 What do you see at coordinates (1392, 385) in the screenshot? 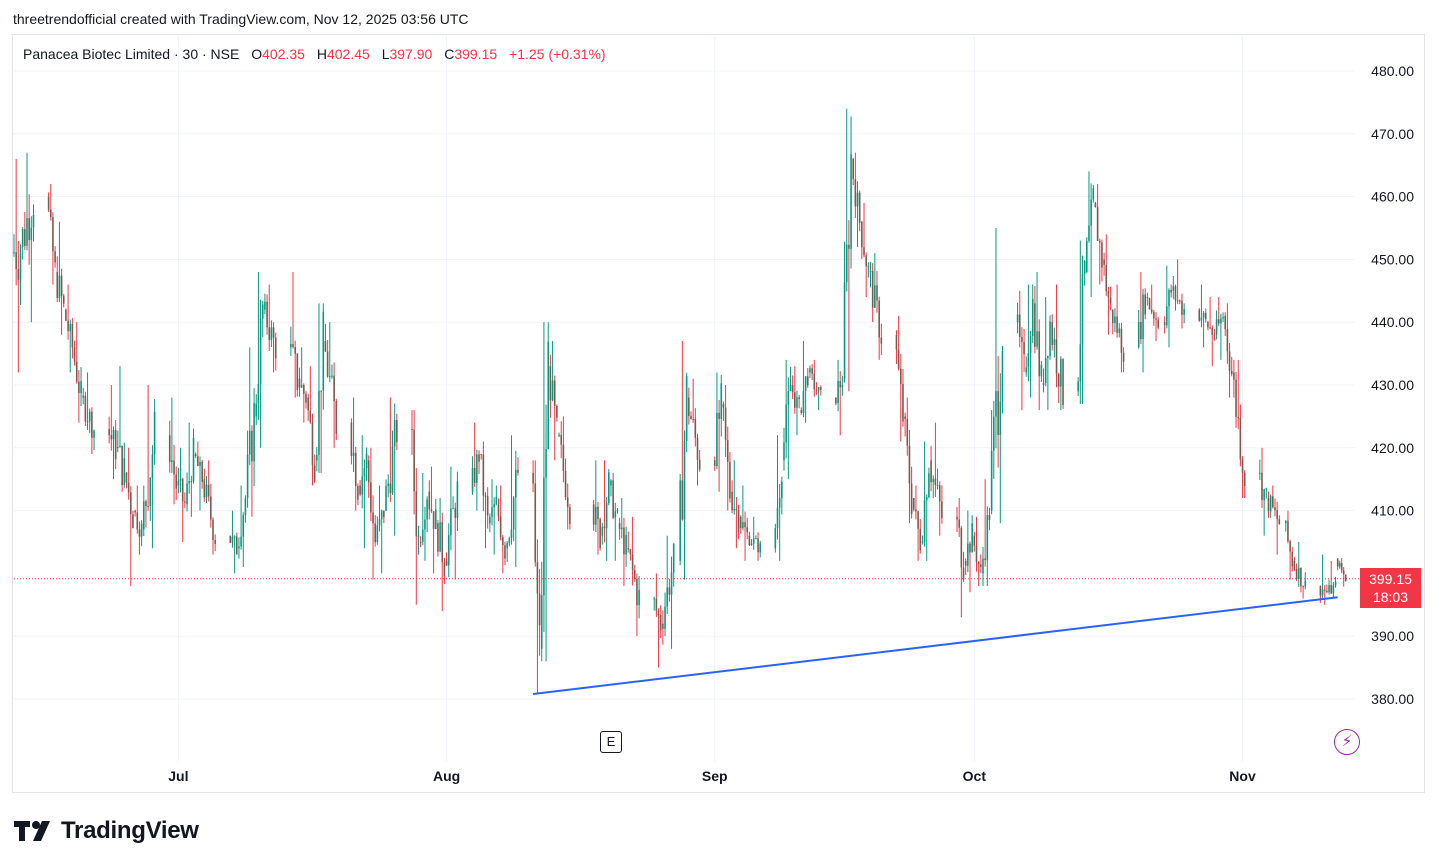
I see `y-tick-label: 430.00` at bounding box center [1392, 385].